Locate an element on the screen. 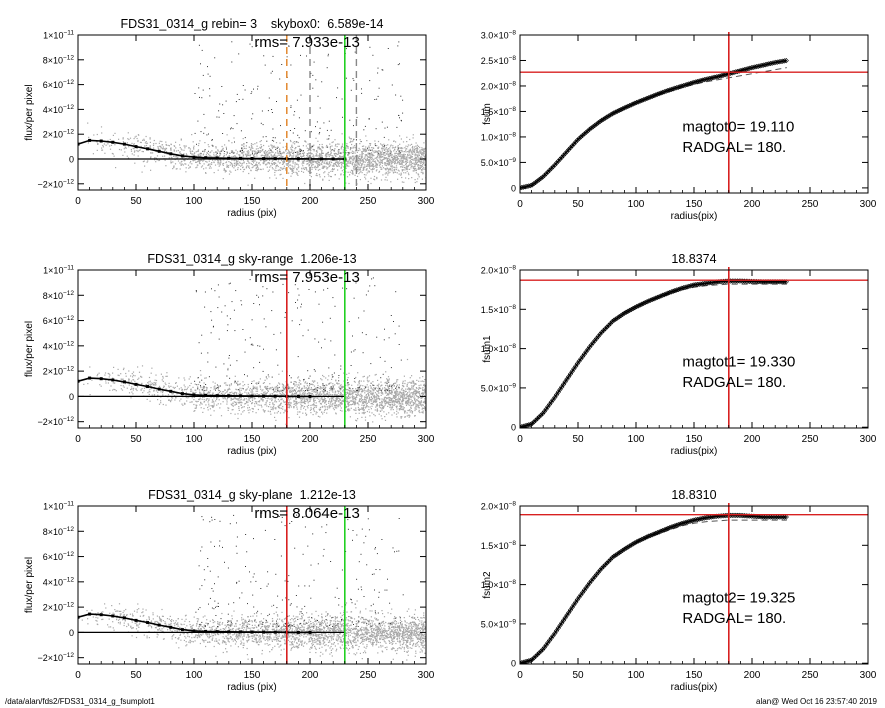 This screenshot has width=885, height=708. magtot-annotation: magtot1= 19.330 is located at coordinates (738, 361).